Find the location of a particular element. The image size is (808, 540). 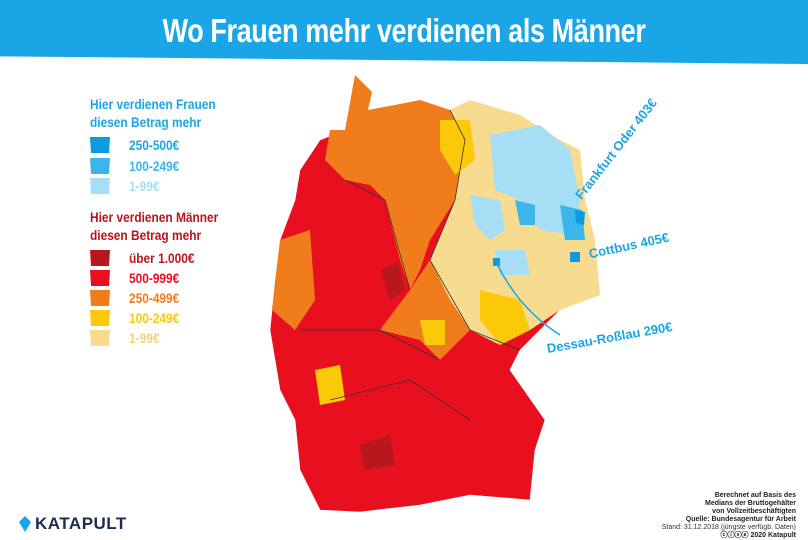

title-banner is located at coordinates (404, 32).